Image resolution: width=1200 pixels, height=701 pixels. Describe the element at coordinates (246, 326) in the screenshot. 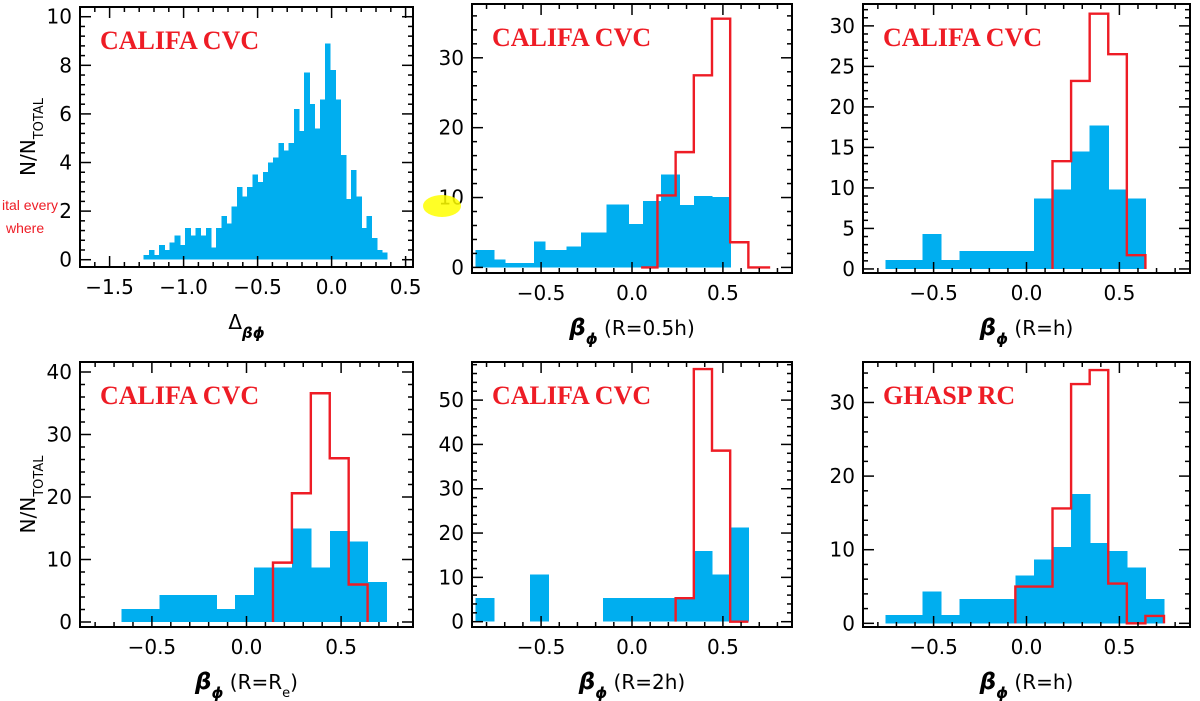

I see `x-axis-title: Δβϕ` at that location.